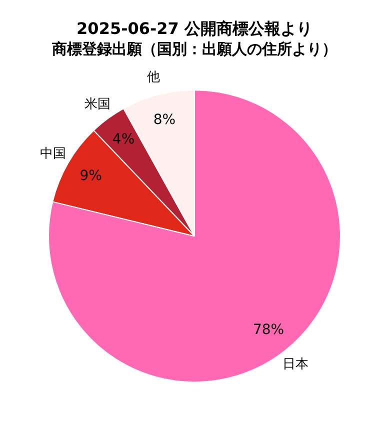  I want to click on chart-title: 2025-06-27 公開商標公報より, so click(194, 28).